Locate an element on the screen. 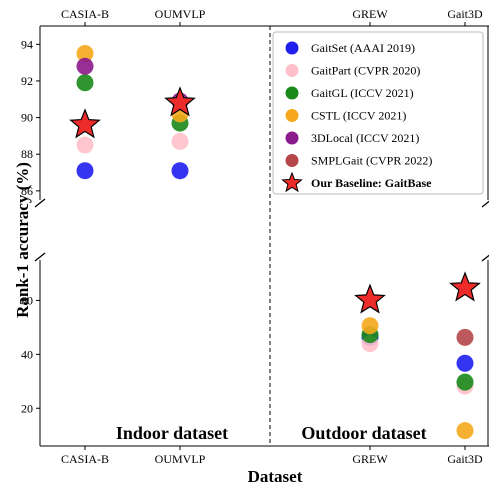  legend-box is located at coordinates (378, 113).